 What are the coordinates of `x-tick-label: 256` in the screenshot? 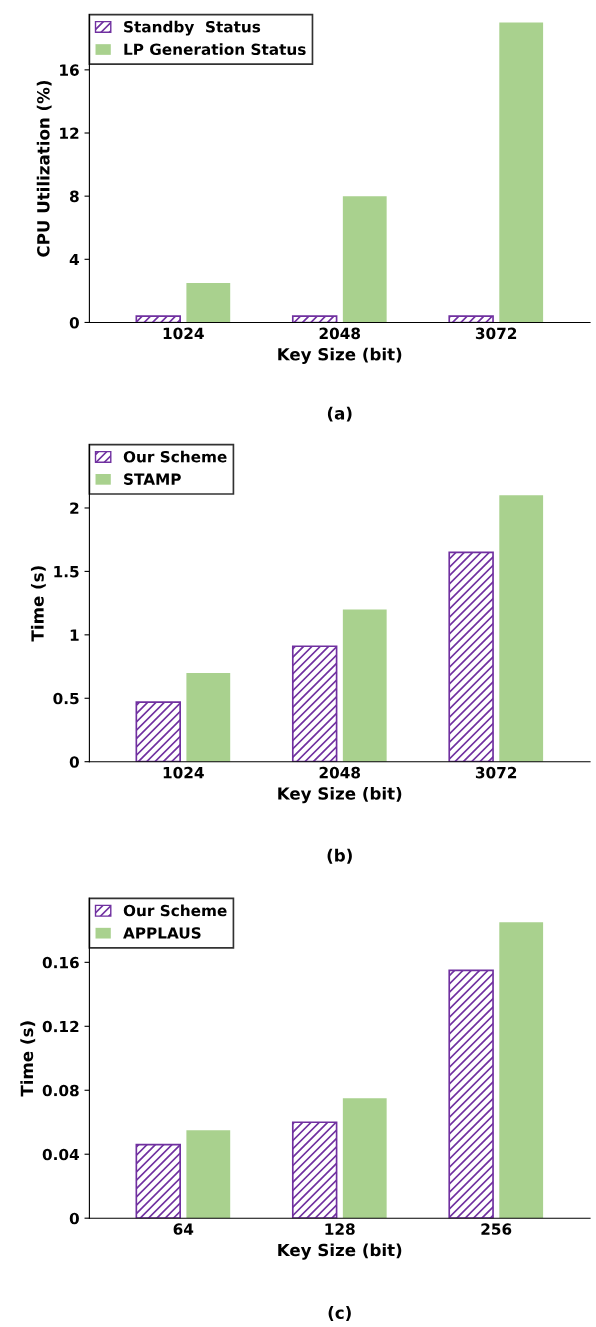 It's located at (496, 1229).